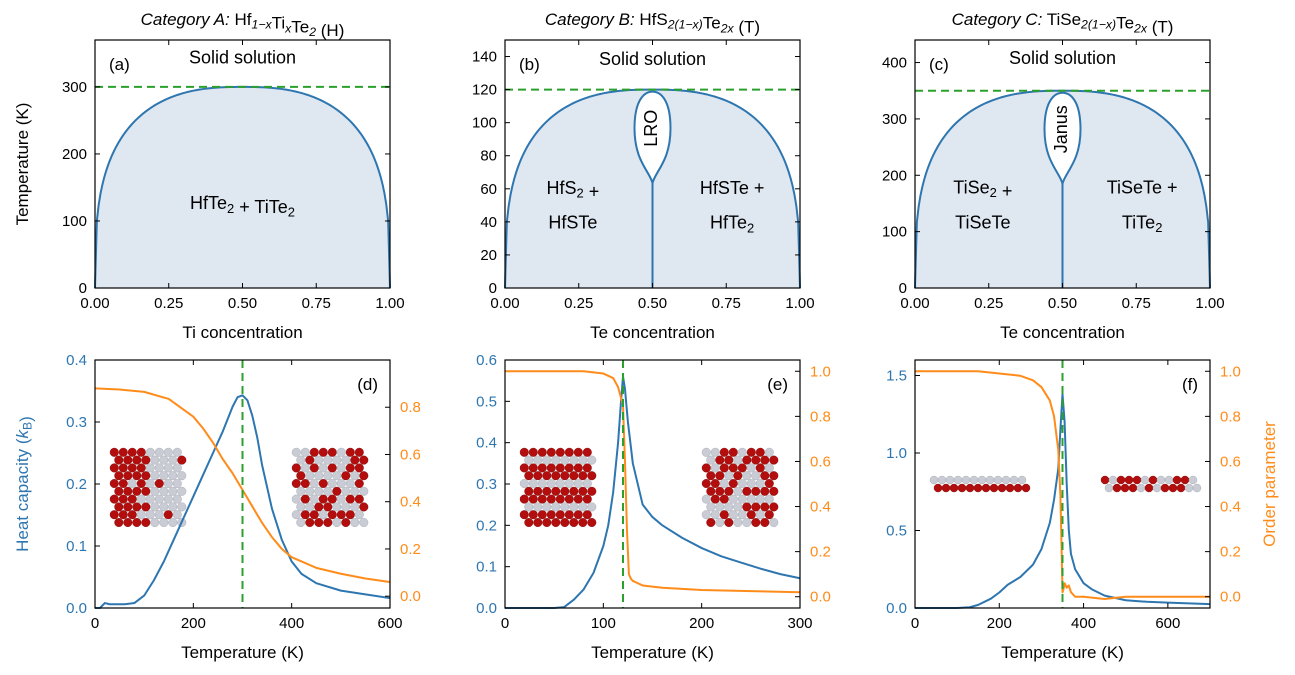  What do you see at coordinates (971, 187) in the screenshot?
I see `region-annotation-part: TiSe` at bounding box center [971, 187].